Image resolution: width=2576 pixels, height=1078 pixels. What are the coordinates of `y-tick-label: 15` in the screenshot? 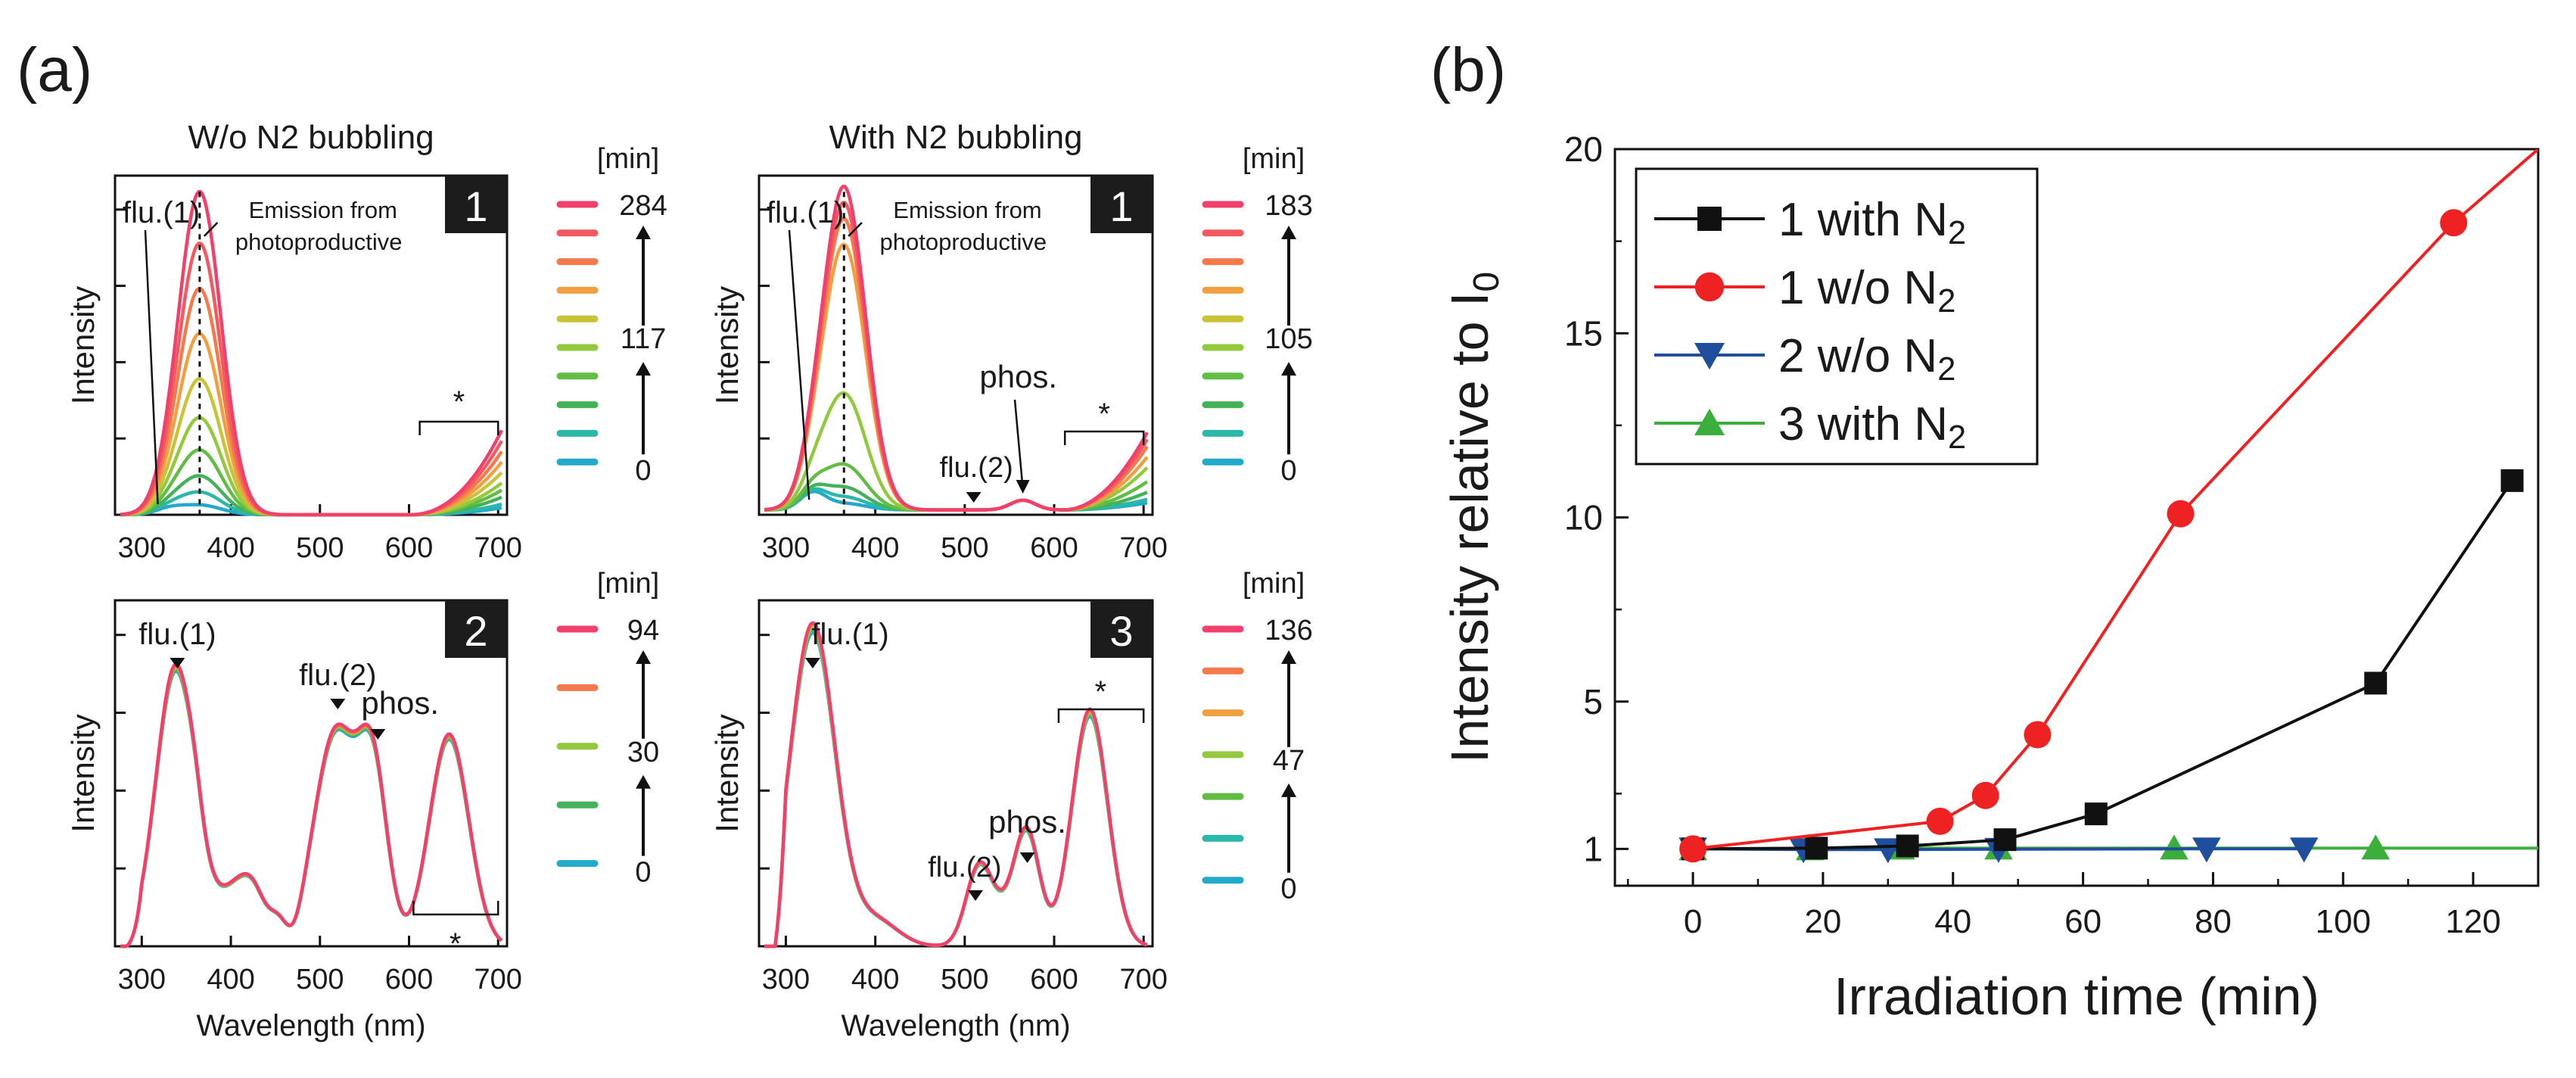 It's located at (1583, 333).